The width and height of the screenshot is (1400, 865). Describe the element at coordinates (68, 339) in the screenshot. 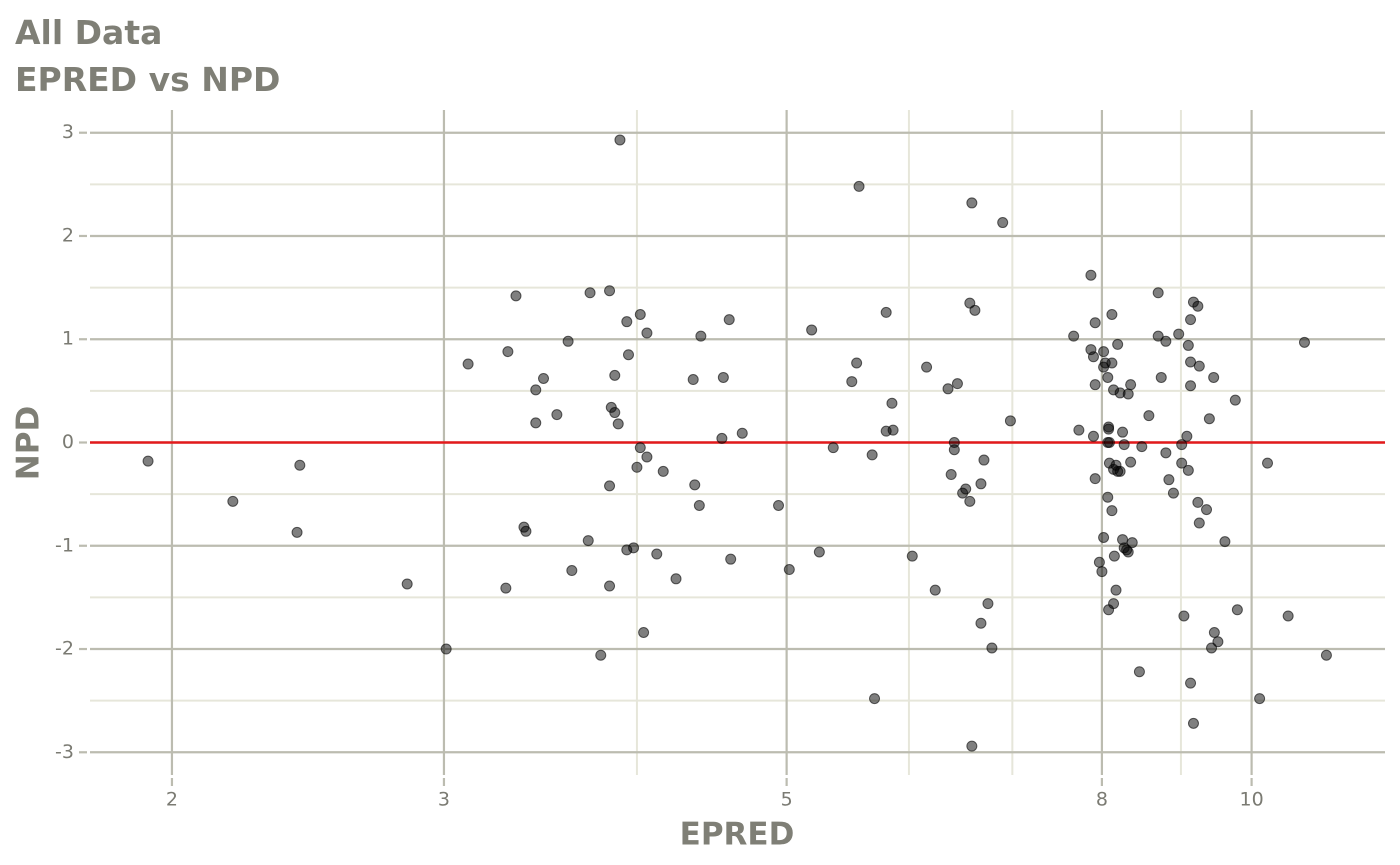

I see `y-tick-label: 1` at that location.